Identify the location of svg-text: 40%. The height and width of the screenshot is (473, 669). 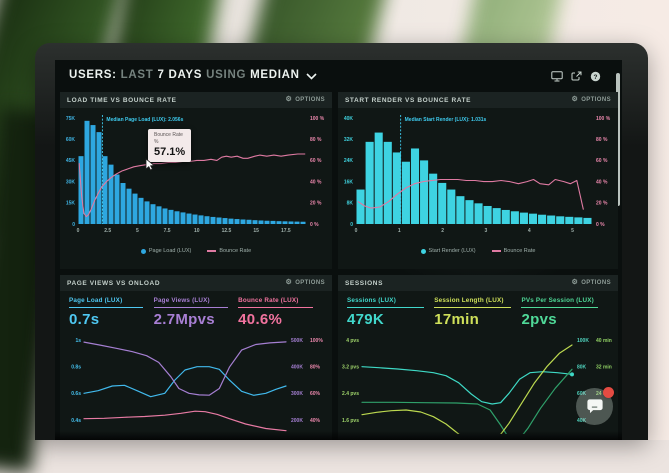
(315, 421).